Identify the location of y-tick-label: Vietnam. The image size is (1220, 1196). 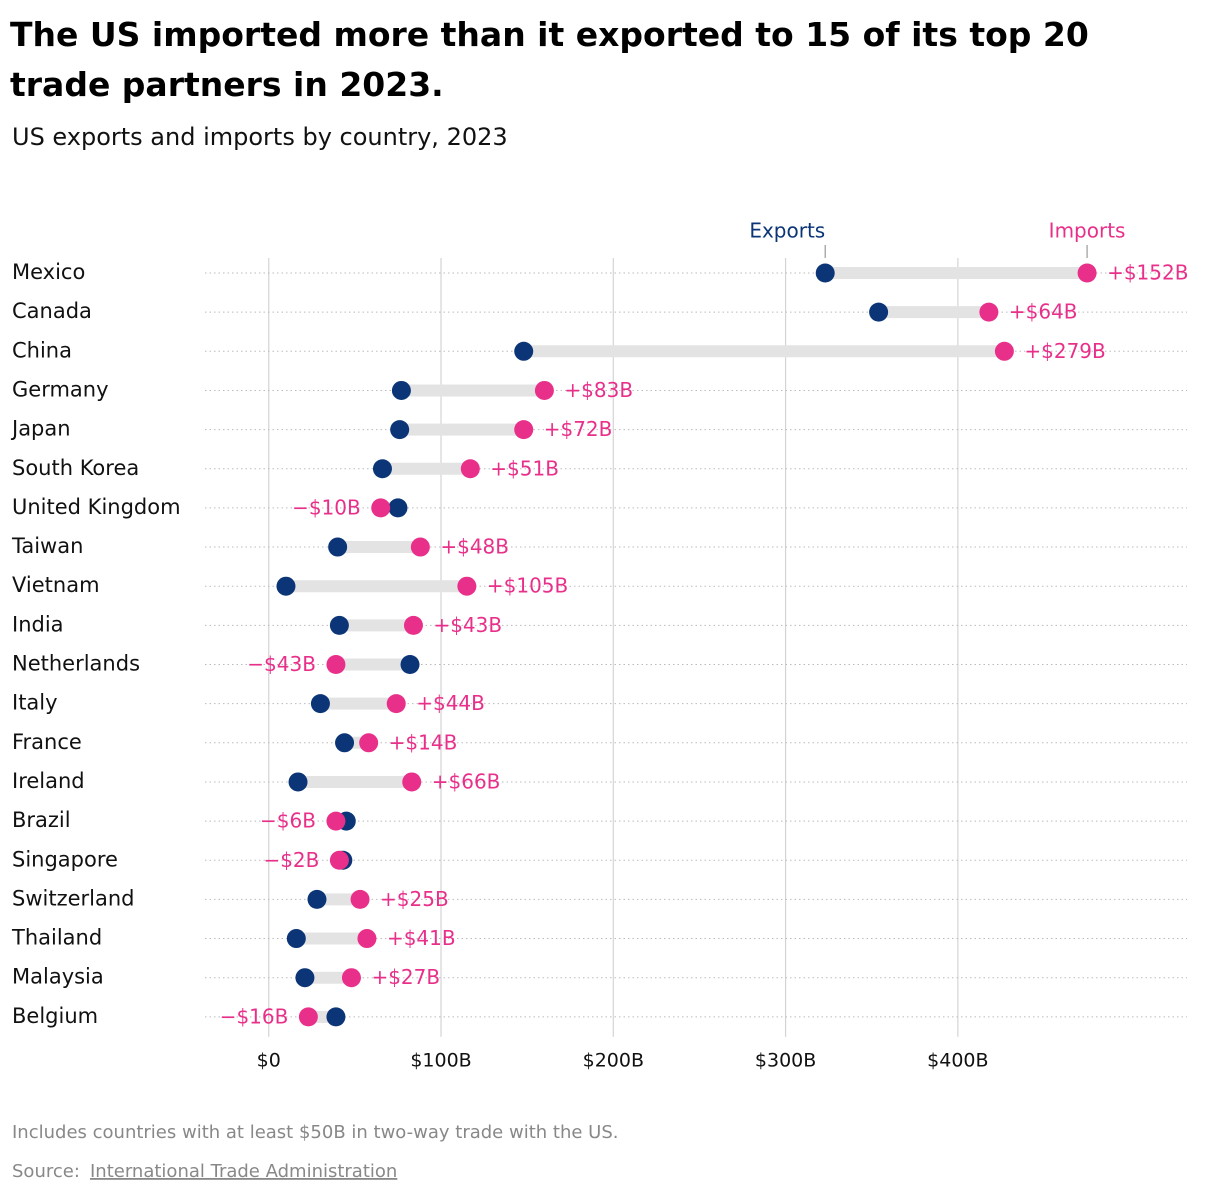
(56, 585).